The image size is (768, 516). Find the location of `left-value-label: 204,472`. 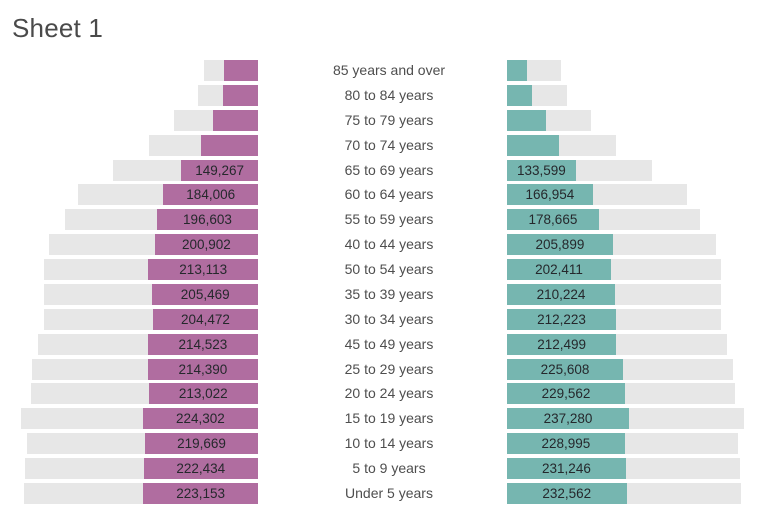

left-value-label: 204,472 is located at coordinates (205, 319).